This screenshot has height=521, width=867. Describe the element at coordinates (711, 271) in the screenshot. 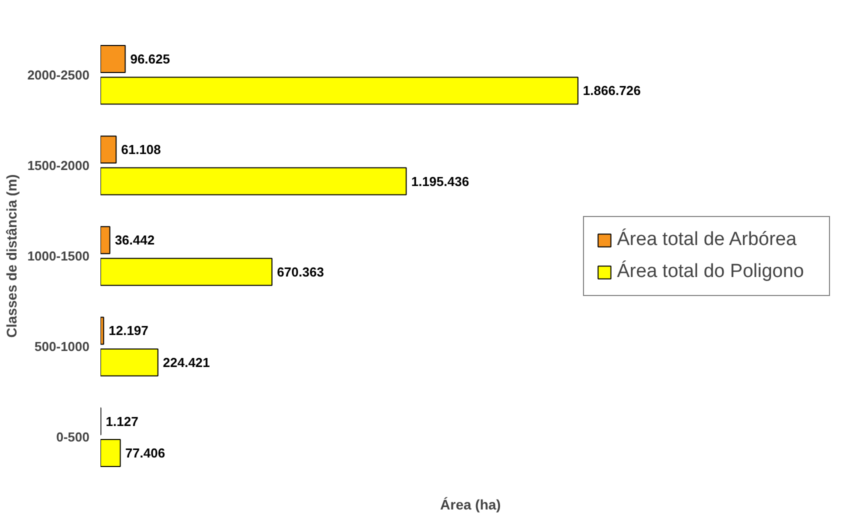

I see `legend-label: Área total do Poligono` at that location.